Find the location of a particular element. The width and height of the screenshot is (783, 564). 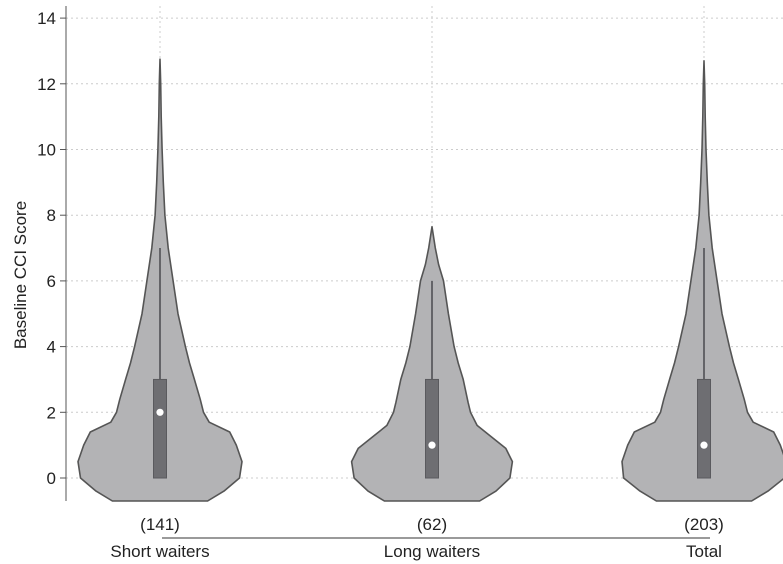

y-tick-label: 2 is located at coordinates (51, 412).